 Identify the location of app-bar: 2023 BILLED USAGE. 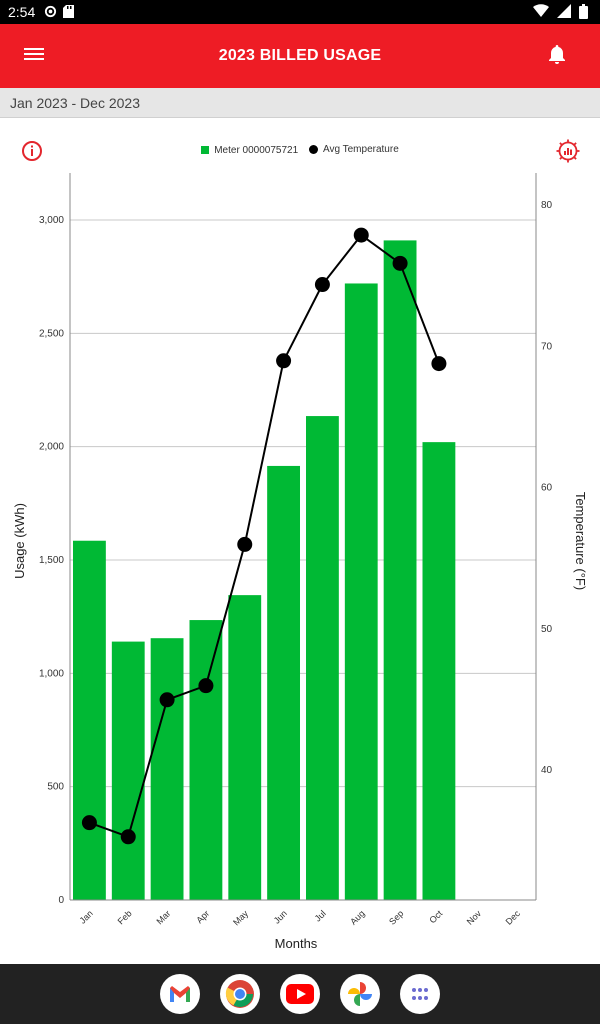
(300, 56).